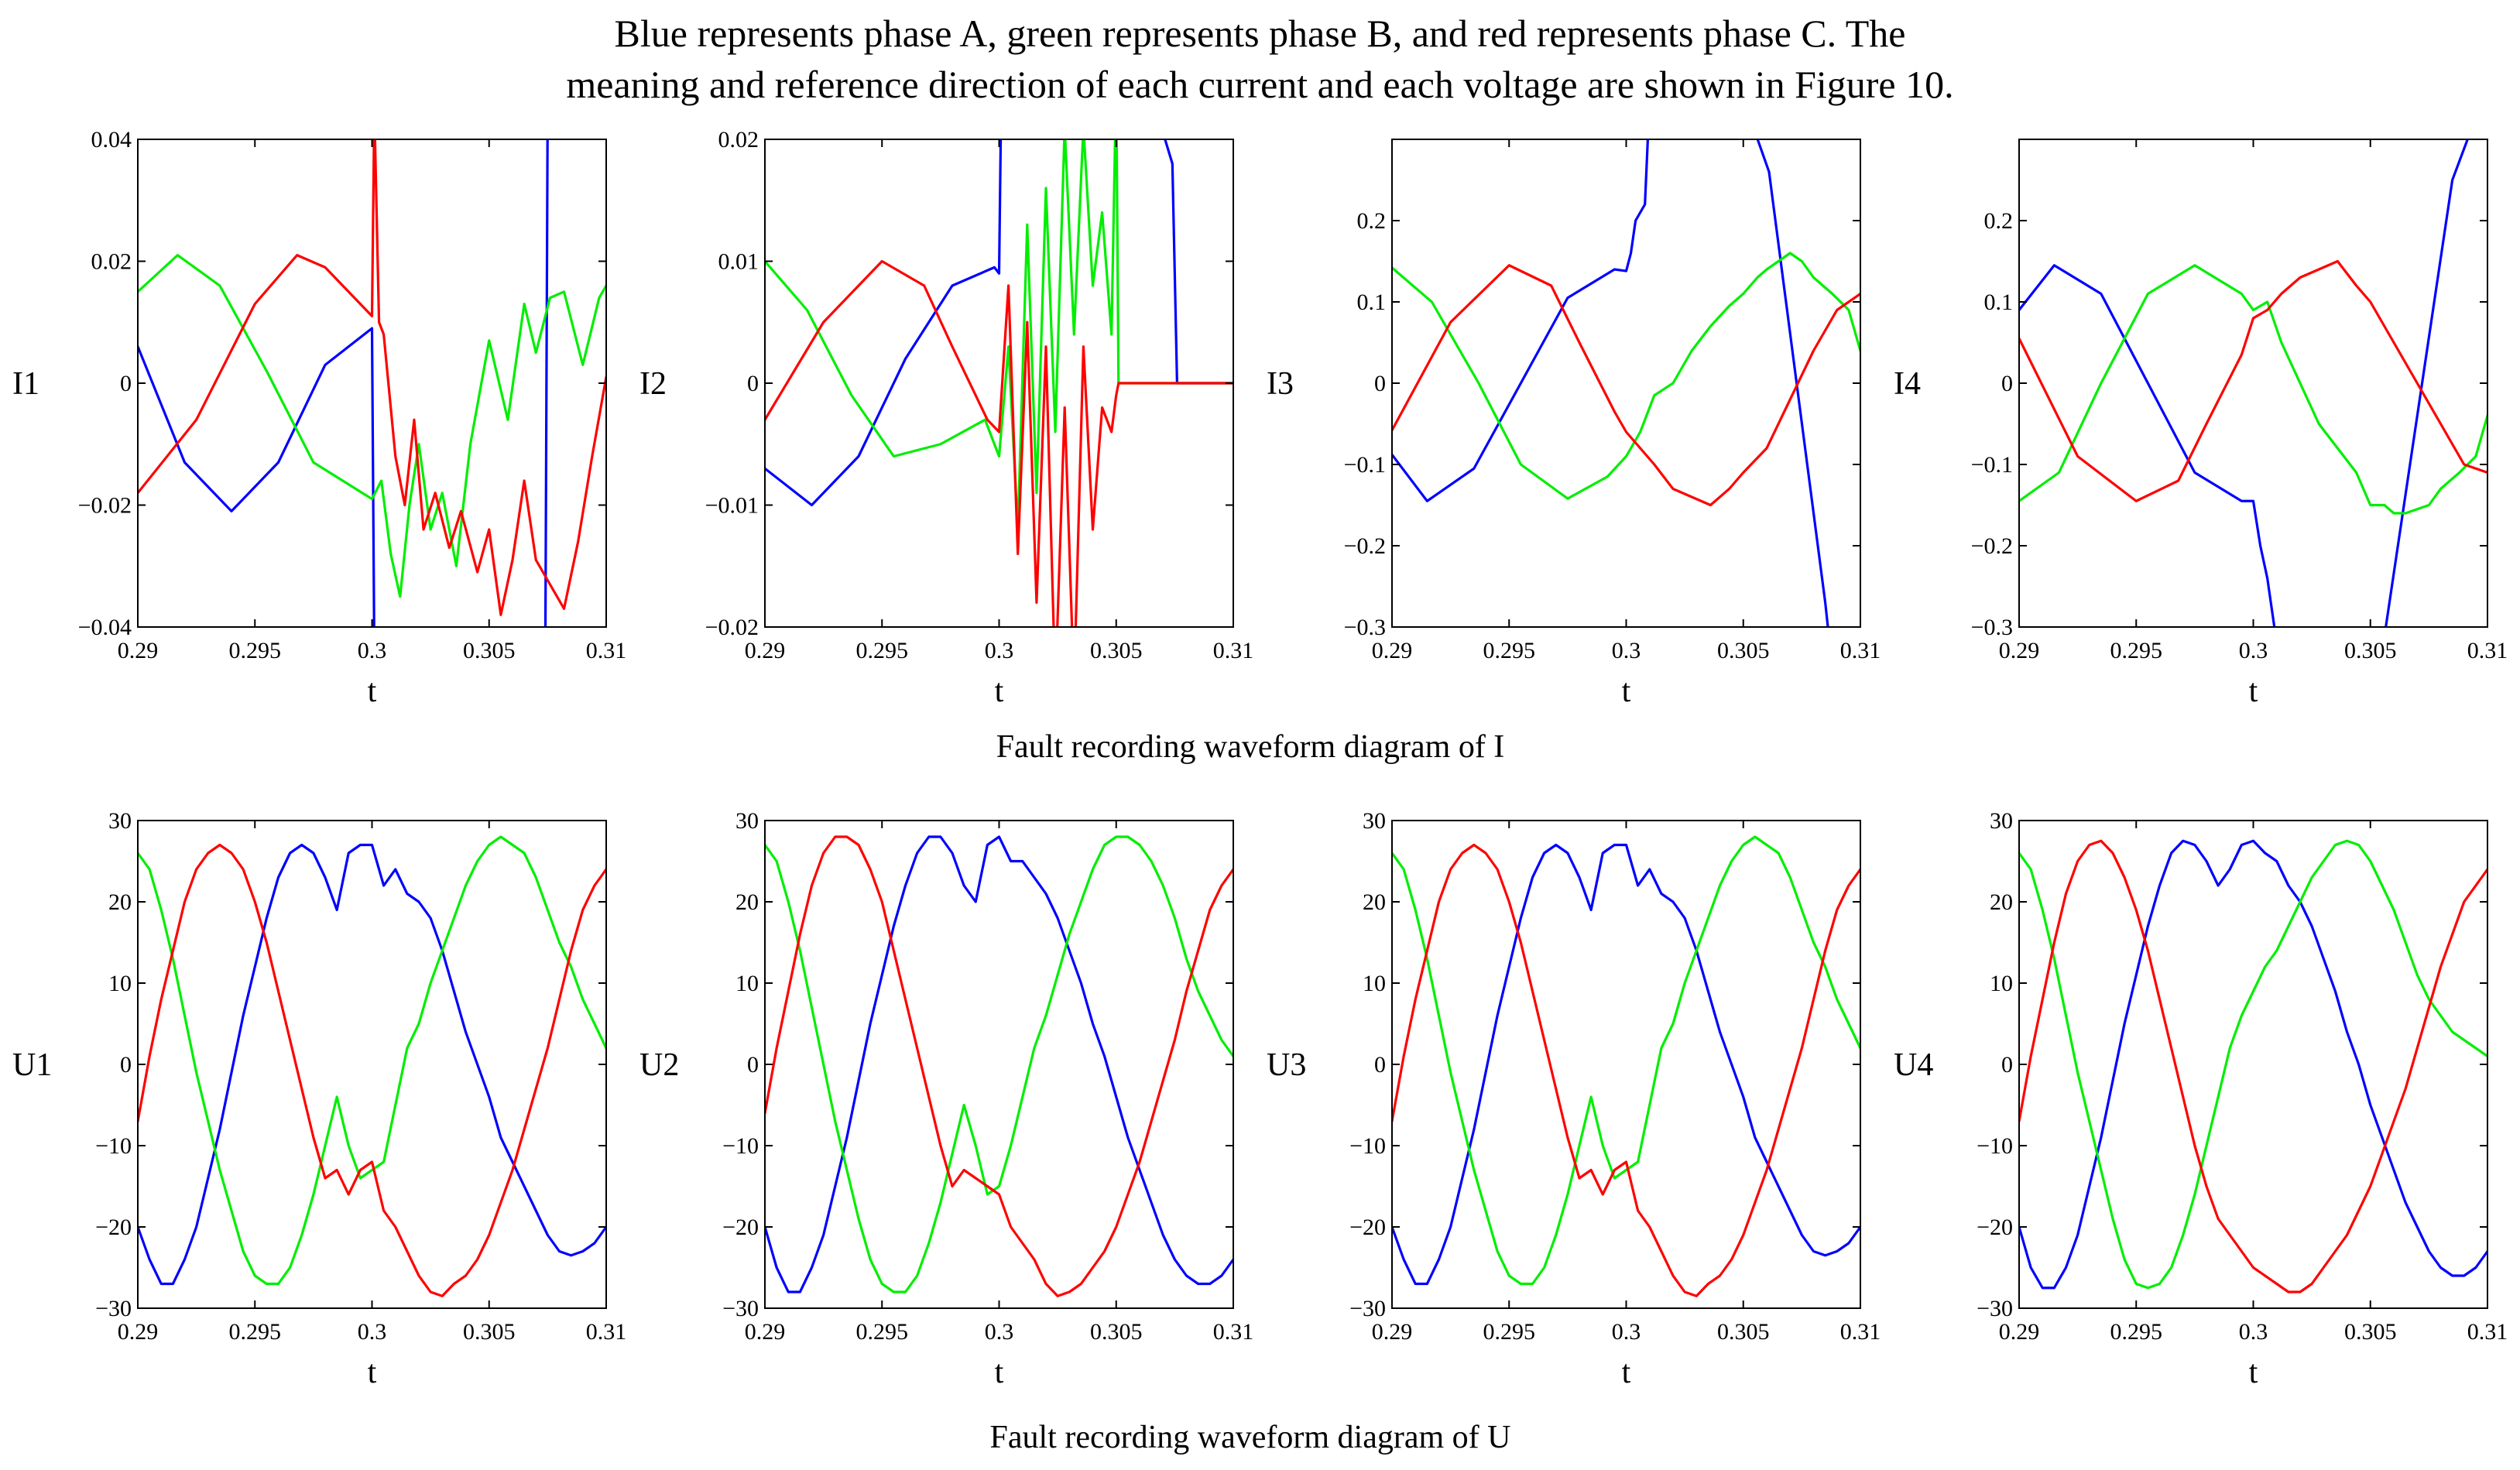 The image size is (2520, 1470). What do you see at coordinates (1914, 1065) in the screenshot?
I see `y-axis-label: U4` at bounding box center [1914, 1065].